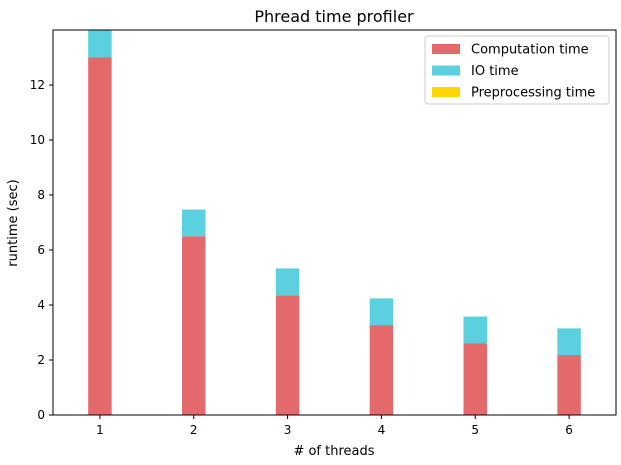 The image size is (621, 465). Describe the element at coordinates (41, 195) in the screenshot. I see `y-tick-label: 8` at that location.